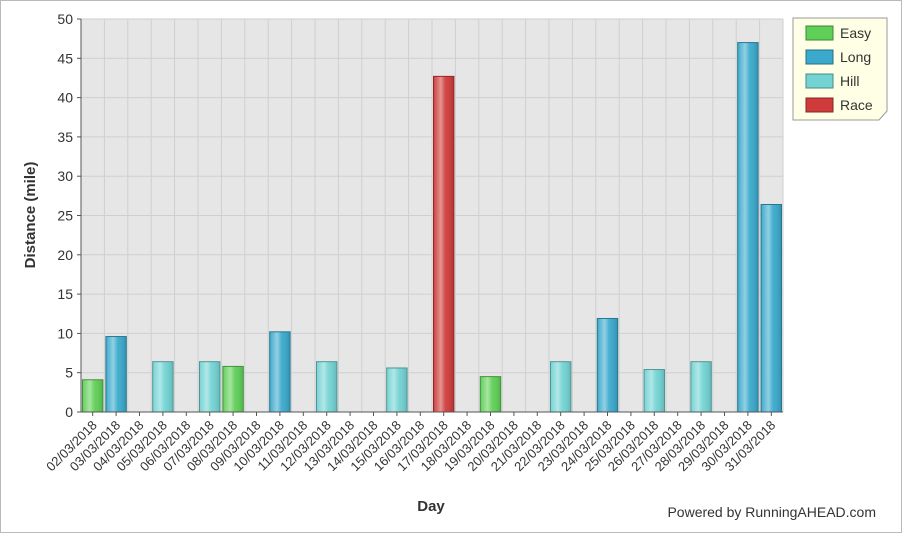 The width and height of the screenshot is (902, 537). I want to click on legend-box, so click(840, 69).